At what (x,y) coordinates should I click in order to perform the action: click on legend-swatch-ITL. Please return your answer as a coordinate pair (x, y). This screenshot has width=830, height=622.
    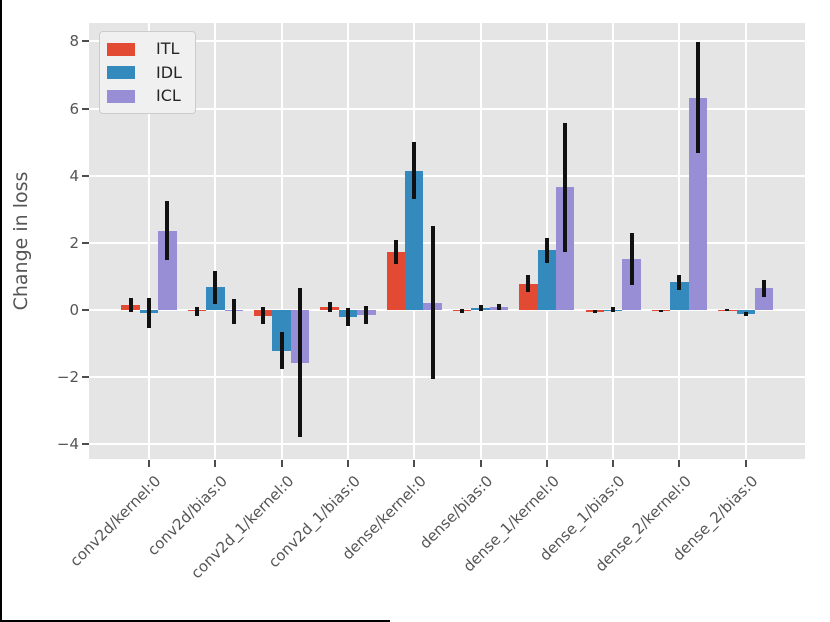
    Looking at the image, I should click on (121, 49).